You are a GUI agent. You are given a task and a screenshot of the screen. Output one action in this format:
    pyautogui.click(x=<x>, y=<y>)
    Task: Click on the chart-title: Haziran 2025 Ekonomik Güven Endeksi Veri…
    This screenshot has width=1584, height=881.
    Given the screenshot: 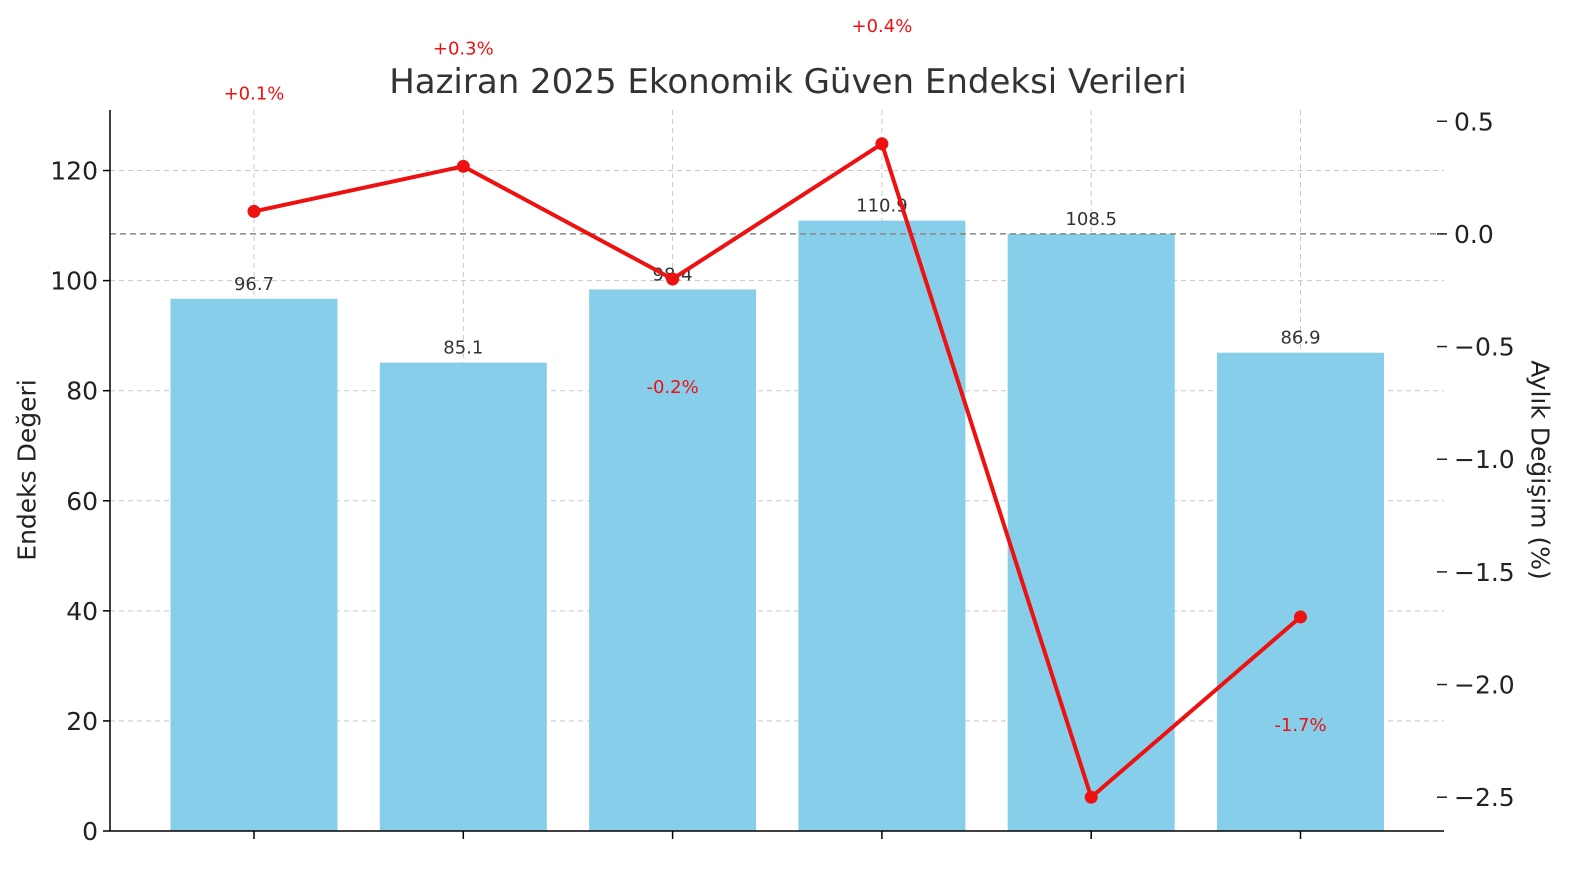 What is the action you would take?
    pyautogui.click(x=788, y=82)
    